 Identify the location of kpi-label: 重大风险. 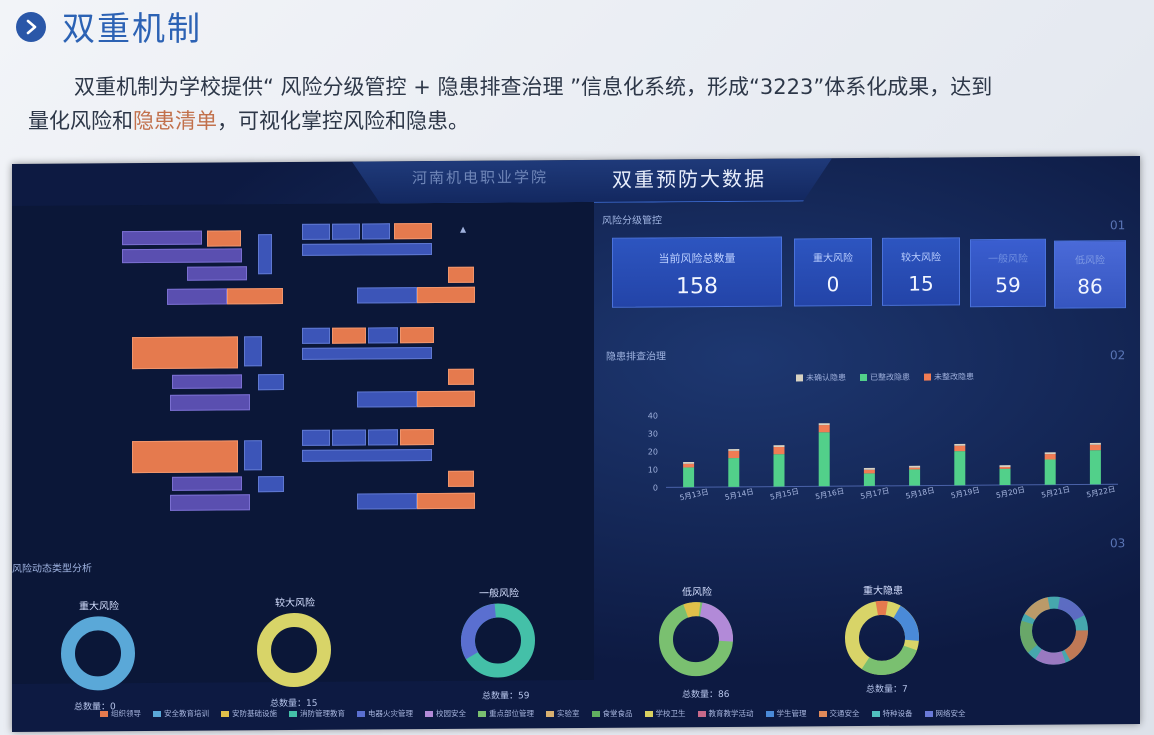
(833, 259).